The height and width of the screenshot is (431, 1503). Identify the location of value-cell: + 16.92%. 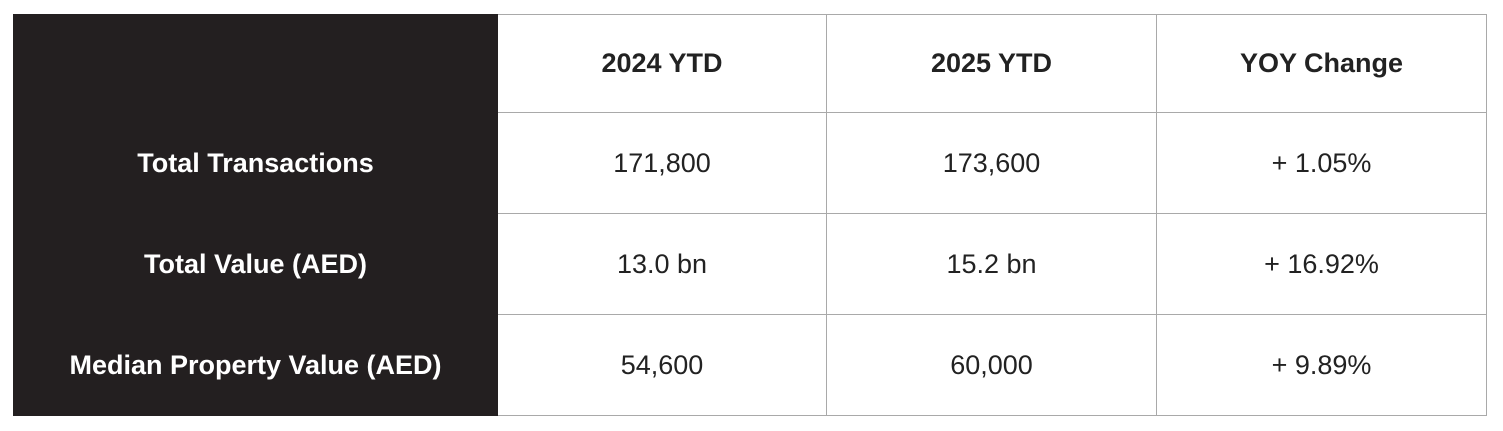
(1321, 264).